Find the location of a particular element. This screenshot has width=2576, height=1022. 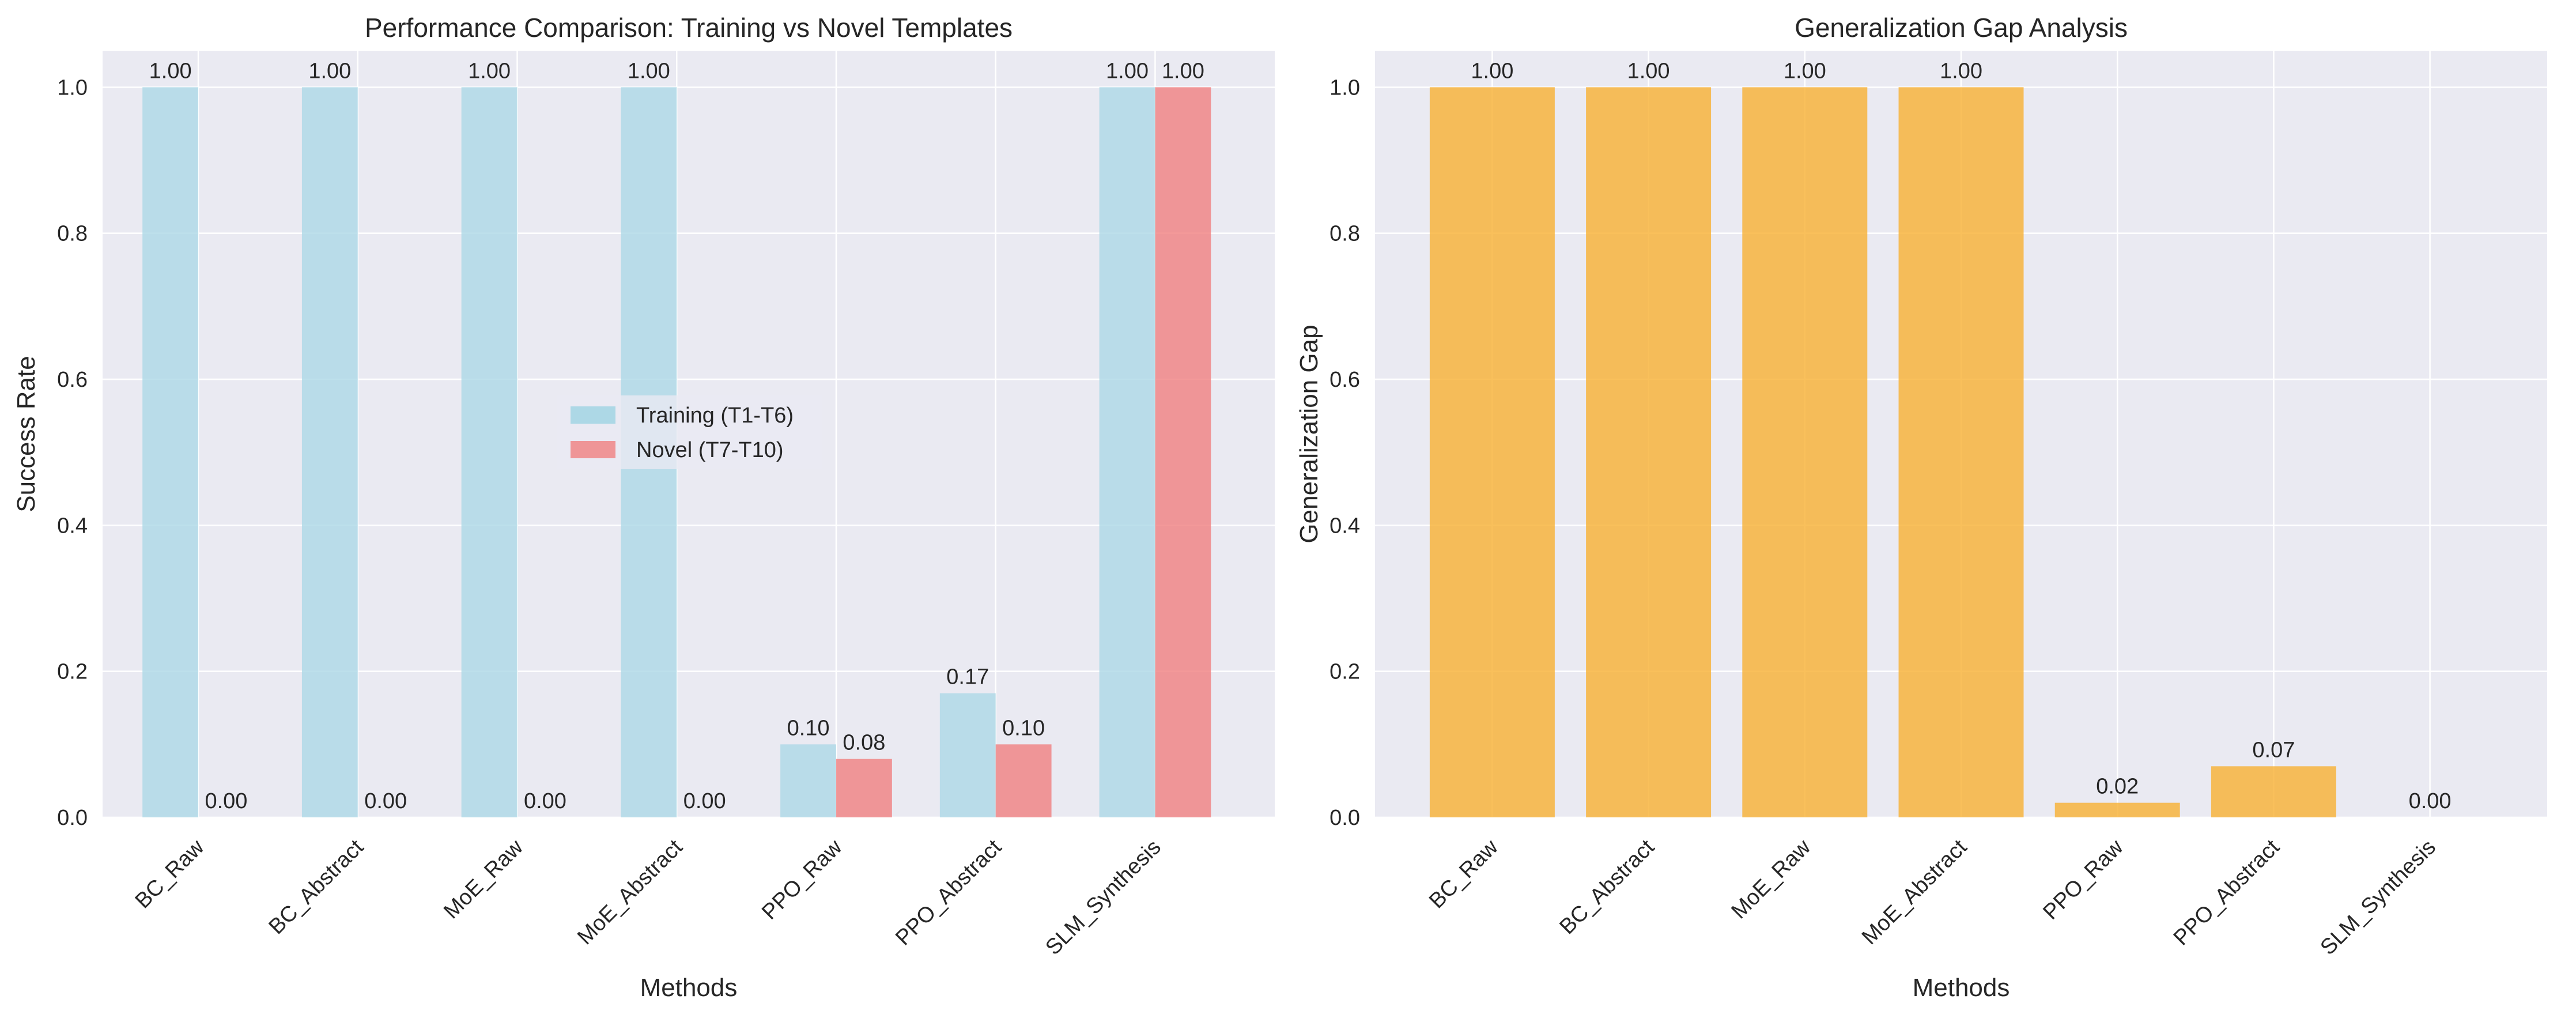

right-bar-ppo-abstract is located at coordinates (2273, 792).